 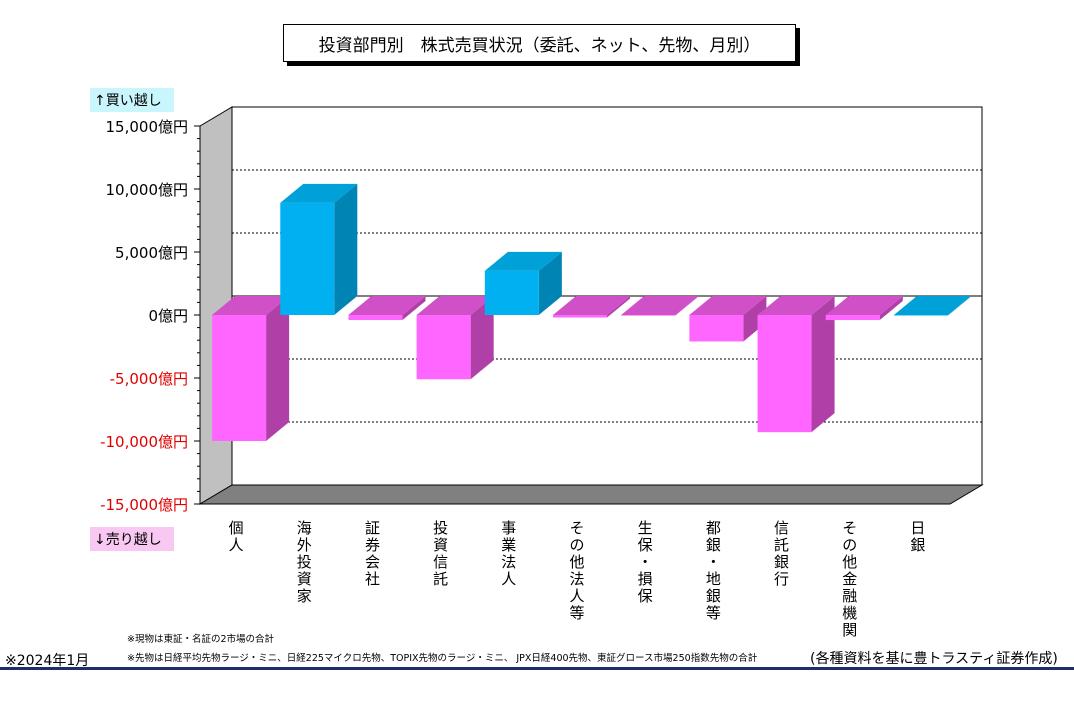 What do you see at coordinates (508, 553) in the screenshot?
I see `category-label: 事業法人` at bounding box center [508, 553].